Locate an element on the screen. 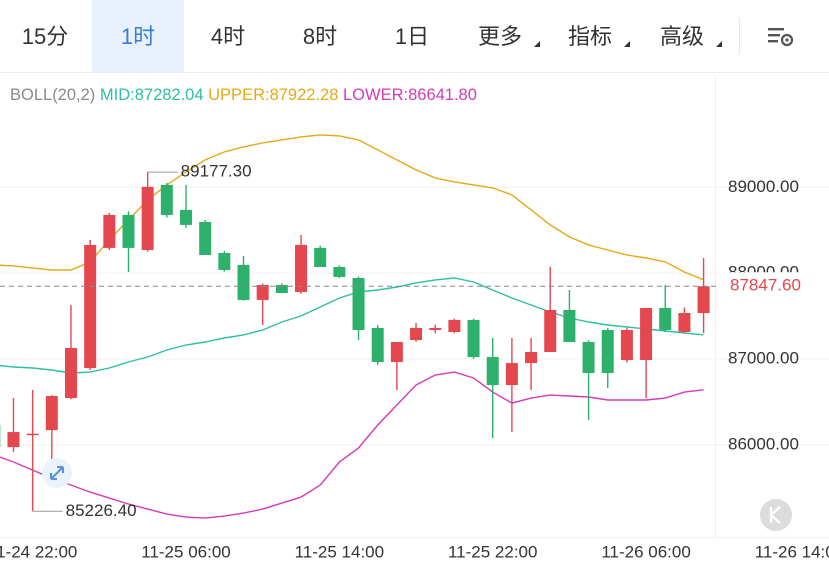  legend-entry: LOWER:86641.80 is located at coordinates (410, 95).